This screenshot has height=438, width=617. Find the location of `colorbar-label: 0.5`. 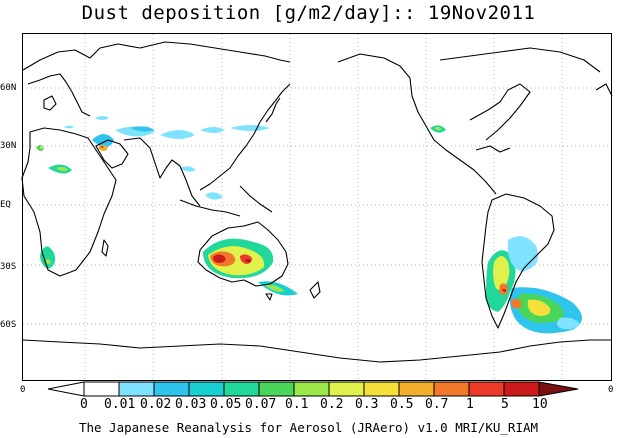

colorbar-label: 0.5 is located at coordinates (402, 404).